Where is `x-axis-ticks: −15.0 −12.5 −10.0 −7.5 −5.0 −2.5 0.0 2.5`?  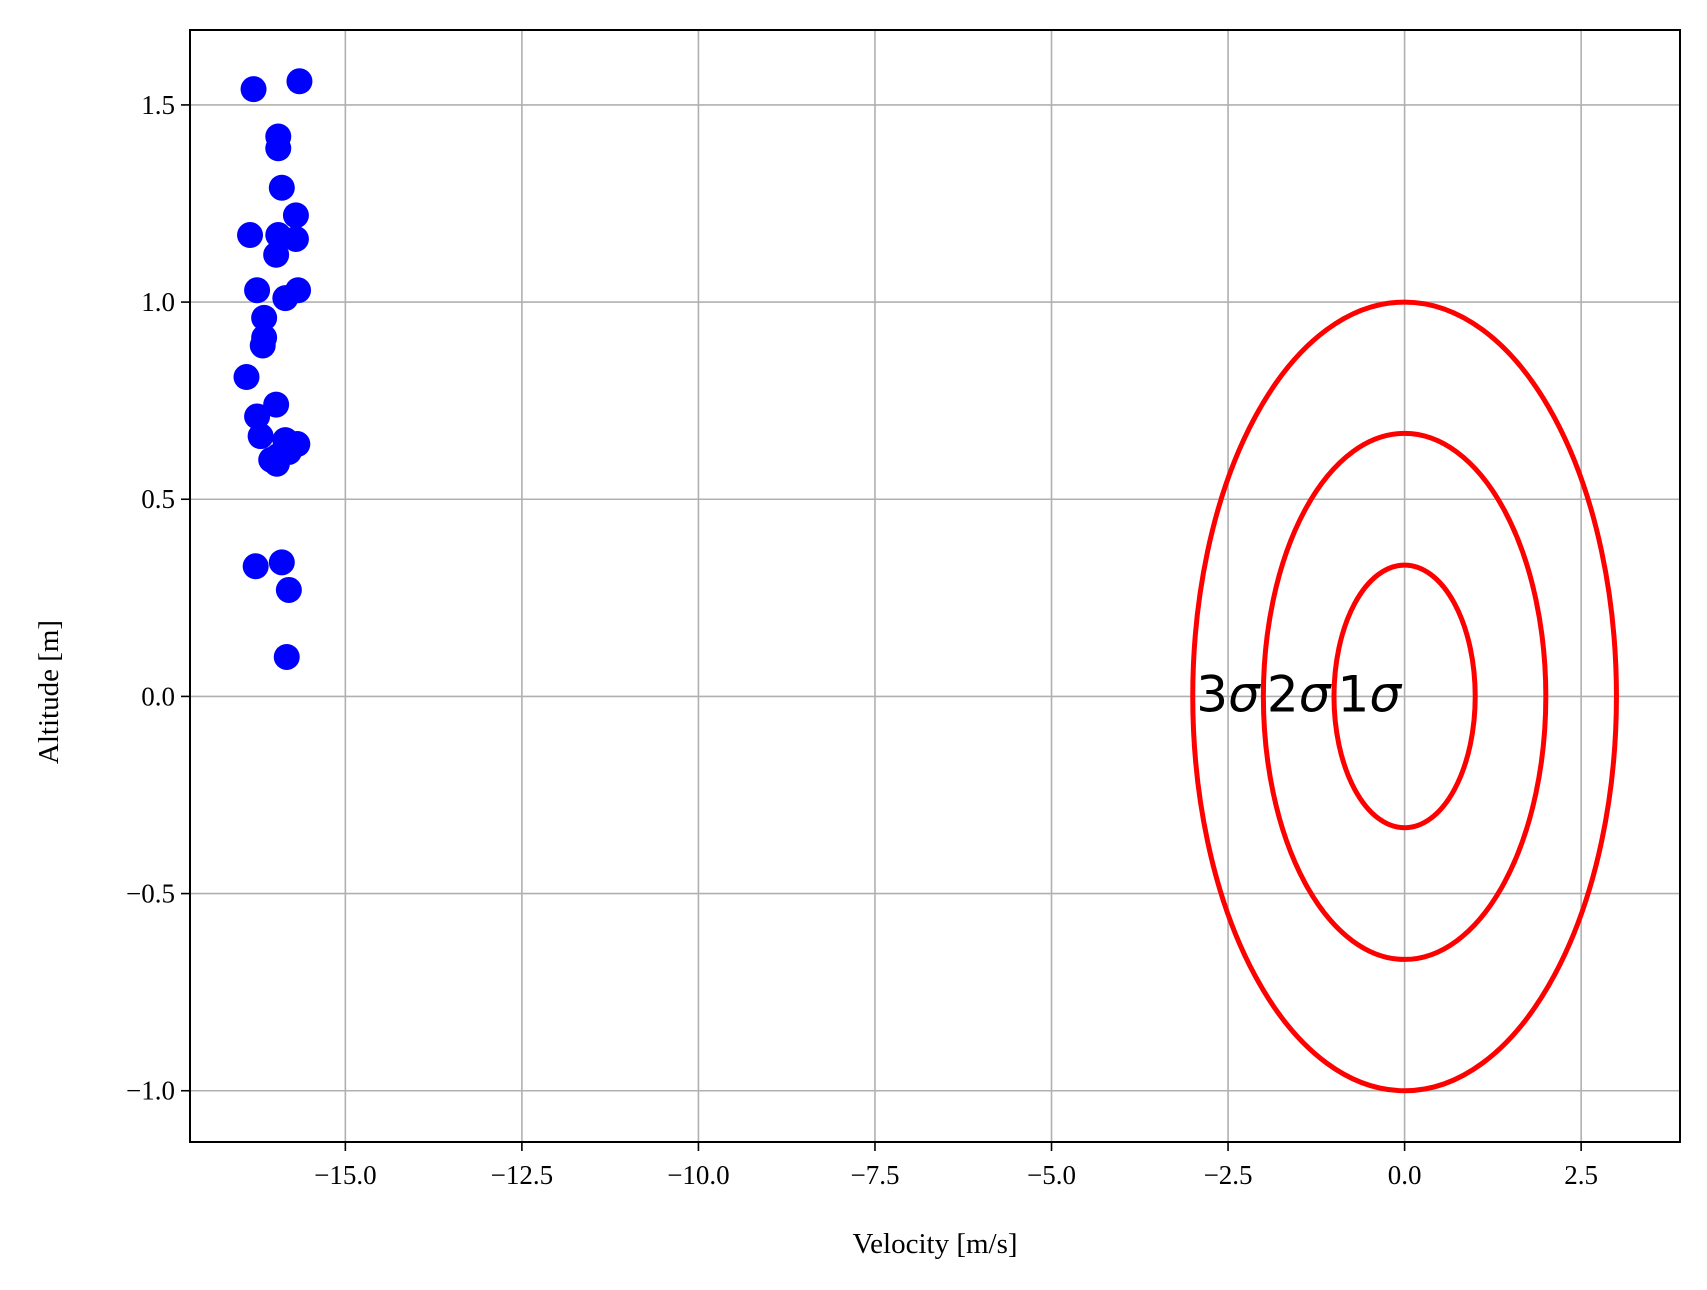 x-axis-ticks: −15.0 −12.5 −10.0 −7.5 −5.0 −2.5 0.0 2.5 is located at coordinates (956, 1166).